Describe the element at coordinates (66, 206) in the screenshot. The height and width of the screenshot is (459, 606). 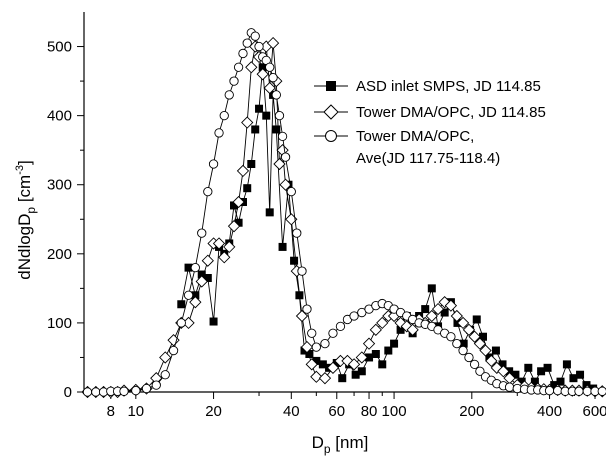
I see `y-axis: 0 100 200 300 400 500` at that location.